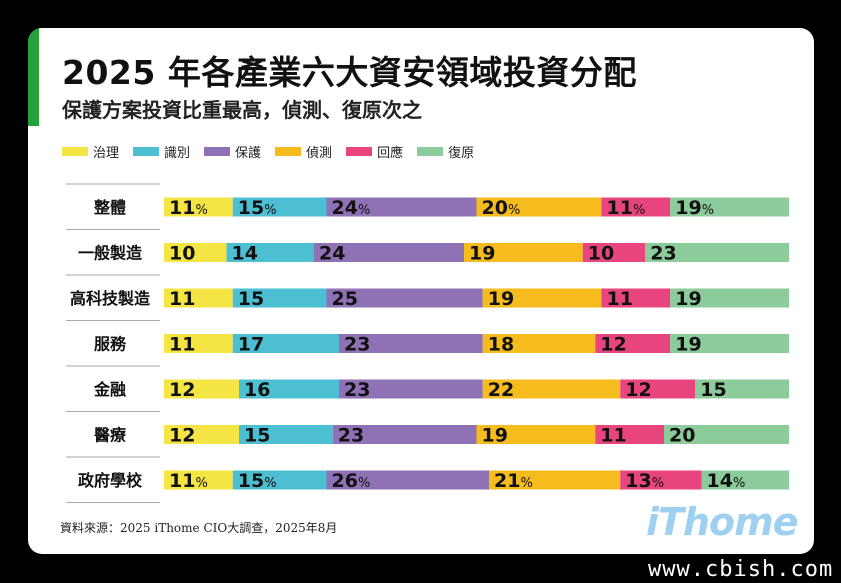 The image size is (841, 583). I want to click on legend-label: 識別, so click(177, 153).